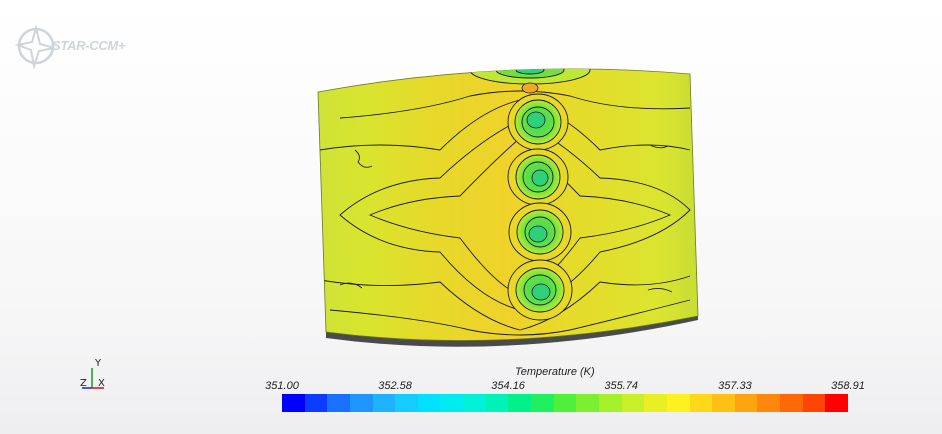 This screenshot has height=434, width=942. Describe the element at coordinates (540, 201) in the screenshot. I see `hot-spot-column` at that location.